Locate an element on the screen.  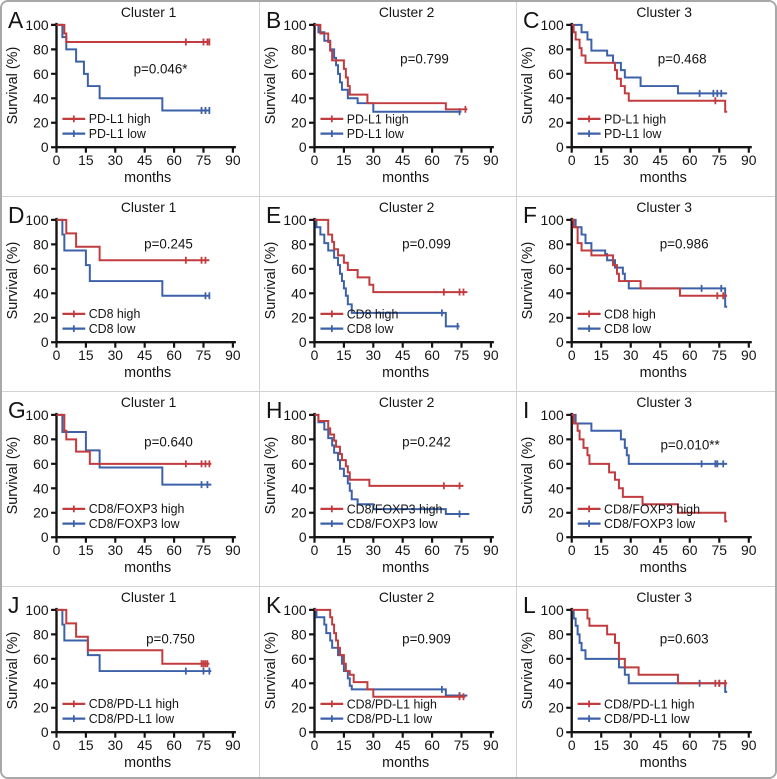
curve-cd8-pd-l1-low is located at coordinates (391, 652).